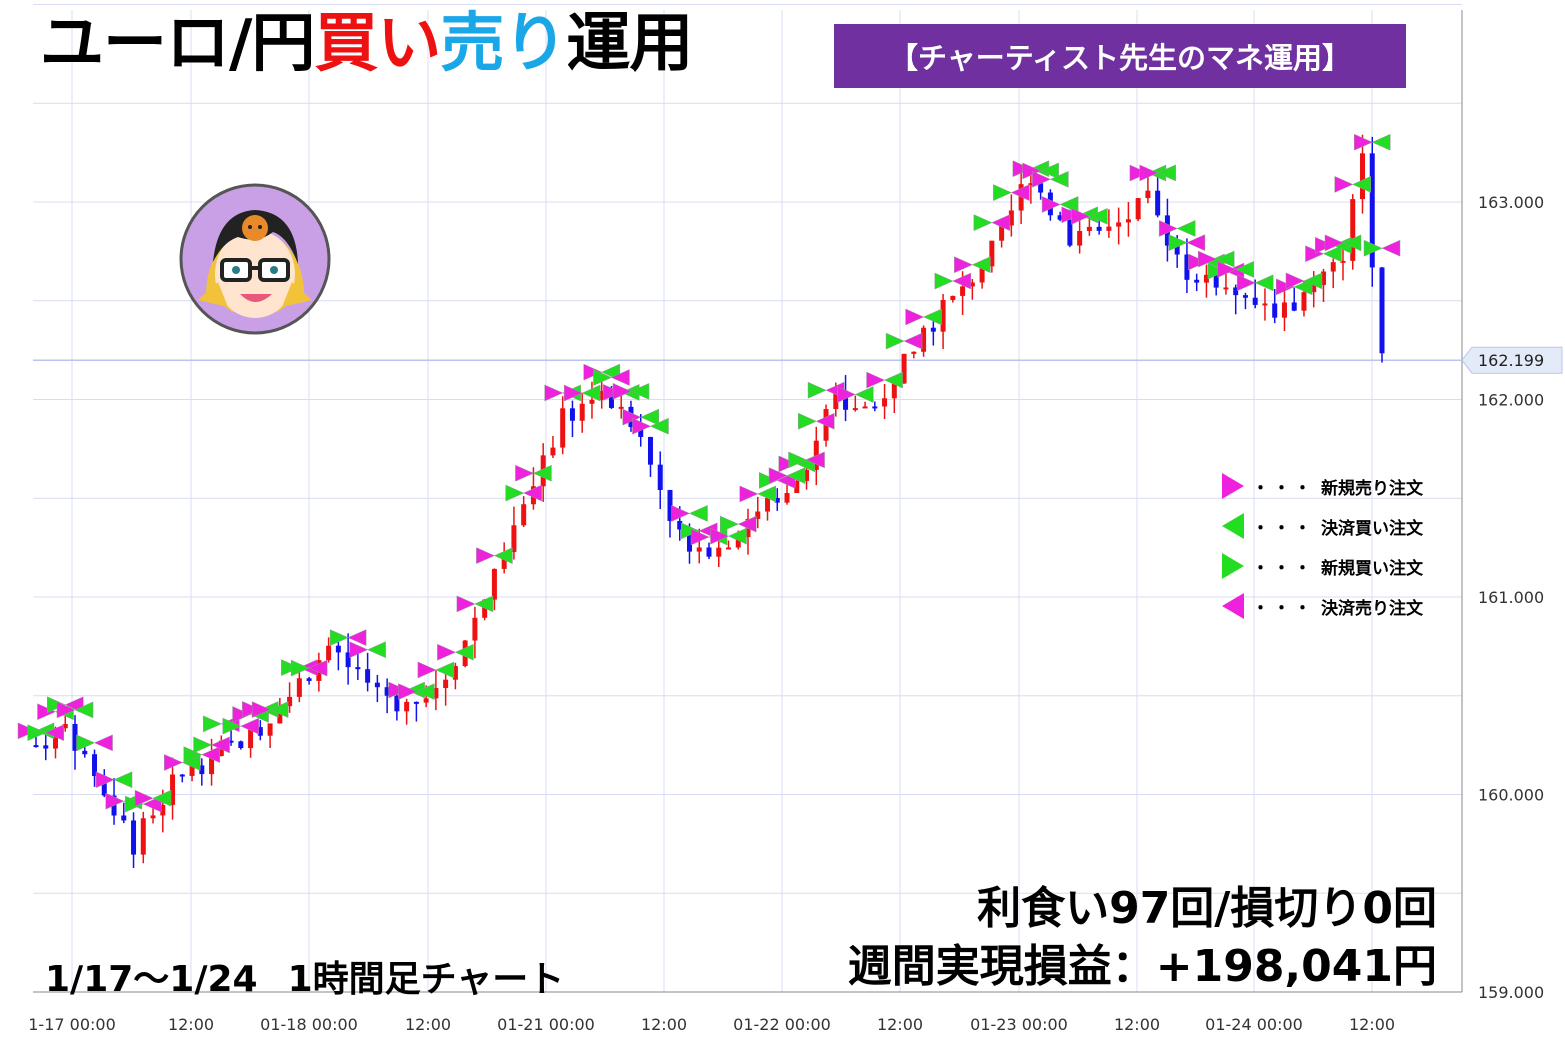  I want to click on y-tick-label: 163.000, so click(1511, 202).